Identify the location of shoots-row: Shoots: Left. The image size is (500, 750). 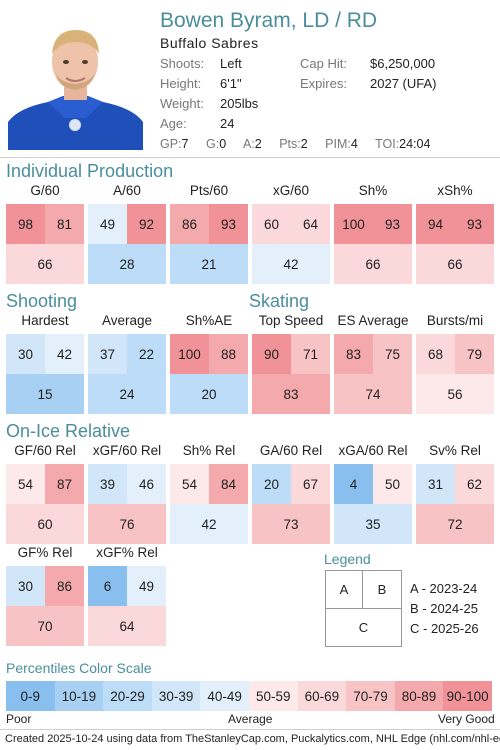
(201, 63).